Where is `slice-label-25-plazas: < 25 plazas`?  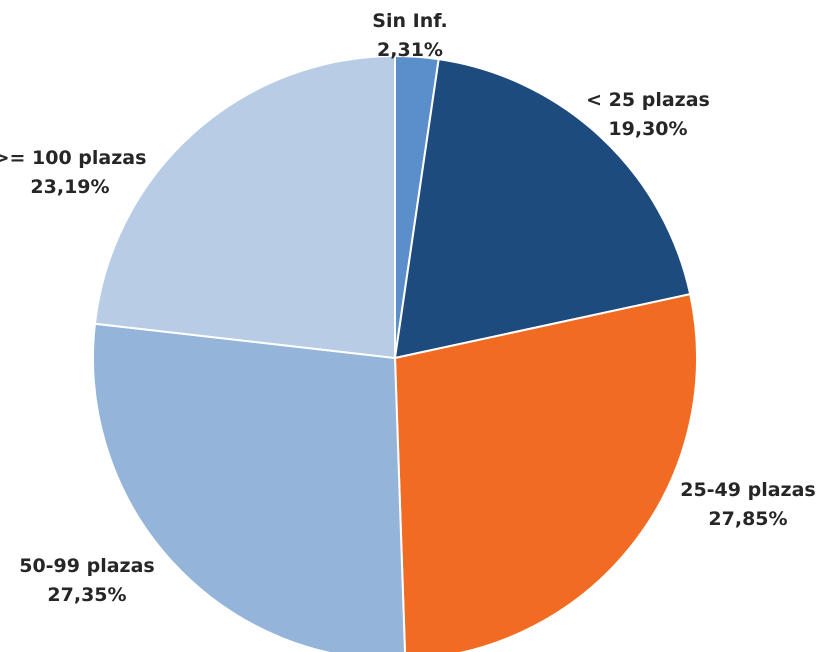 slice-label-25-plazas: < 25 plazas is located at coordinates (648, 100).